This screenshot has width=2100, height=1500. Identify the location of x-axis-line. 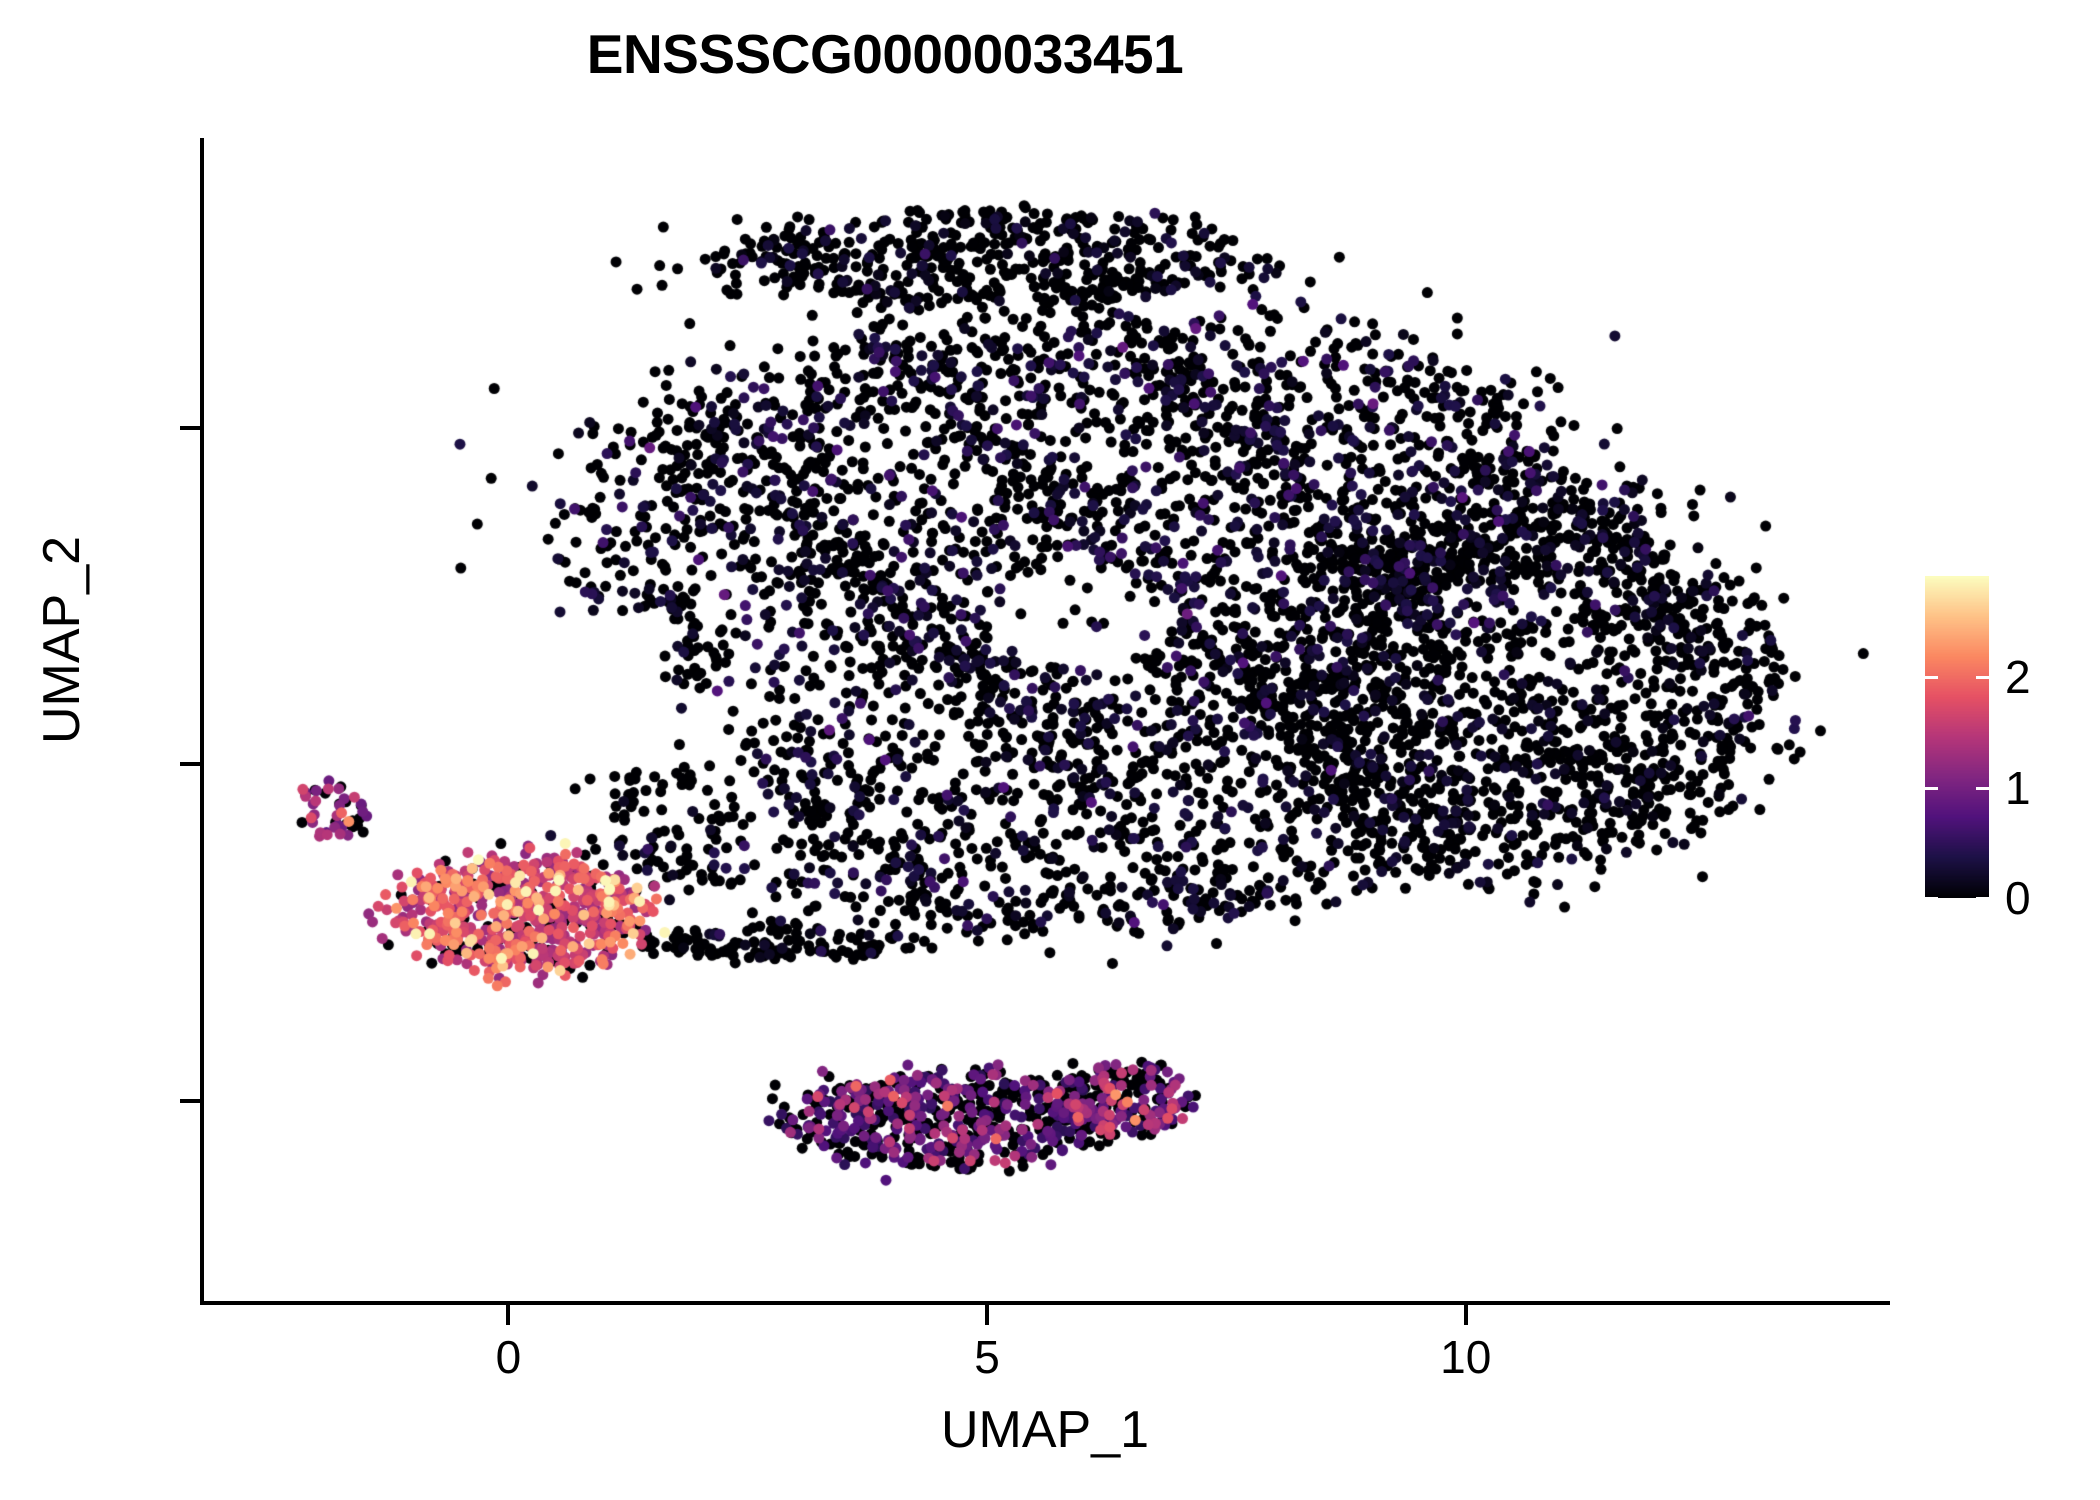
(1045, 1303).